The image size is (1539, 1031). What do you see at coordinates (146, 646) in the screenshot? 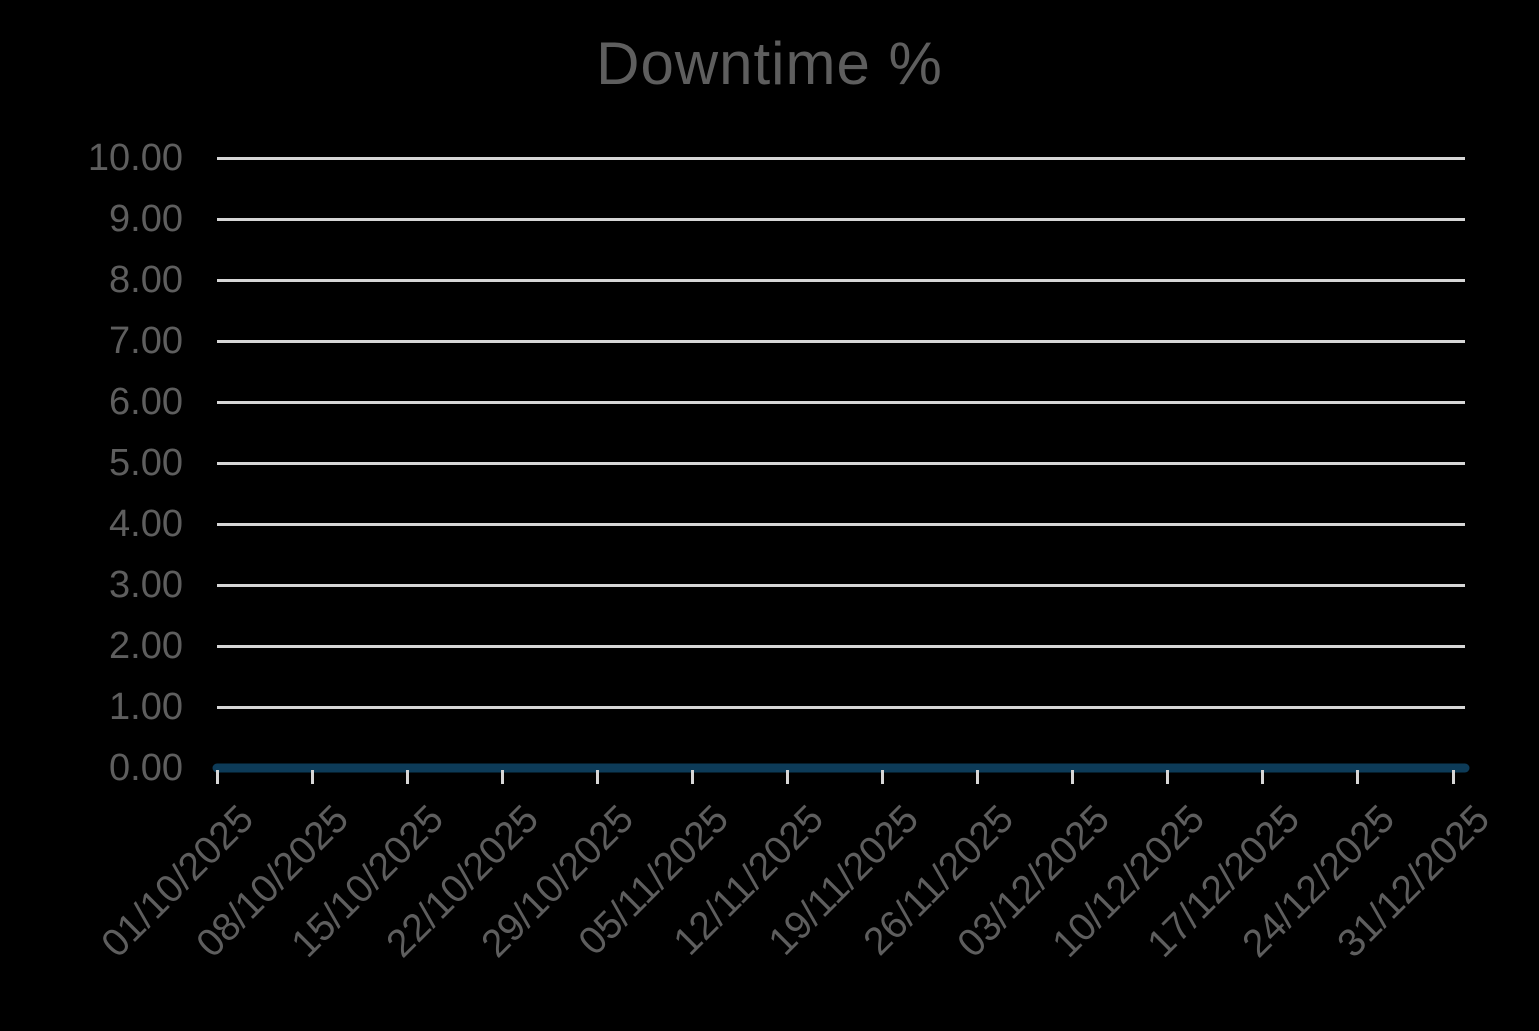
I see `y-axis-tick-label: 2.00` at bounding box center [146, 646].